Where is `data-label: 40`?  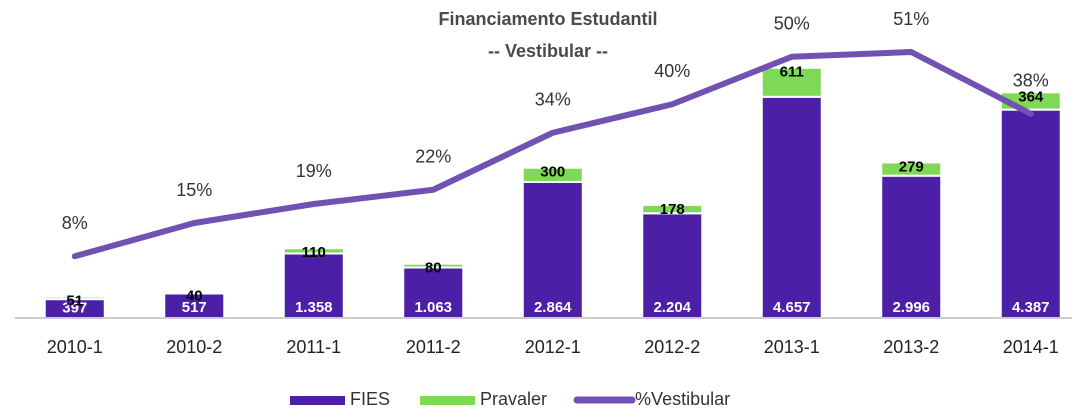
data-label: 40 is located at coordinates (194, 296).